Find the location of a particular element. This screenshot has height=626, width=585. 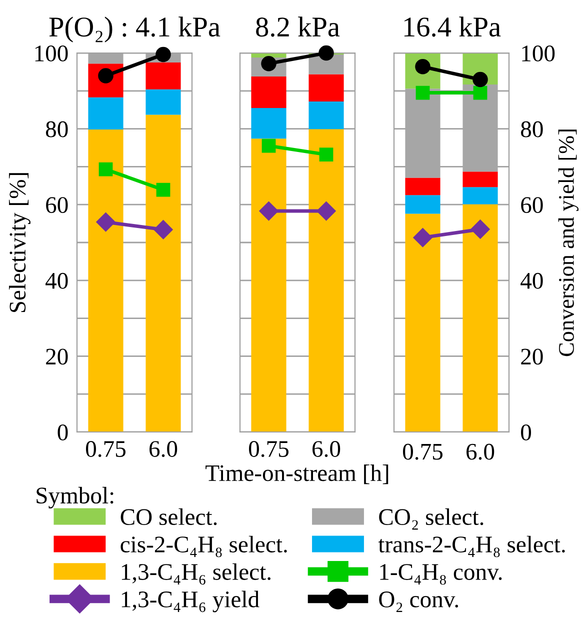

y2-tick-label: 20 is located at coordinates (532, 356).